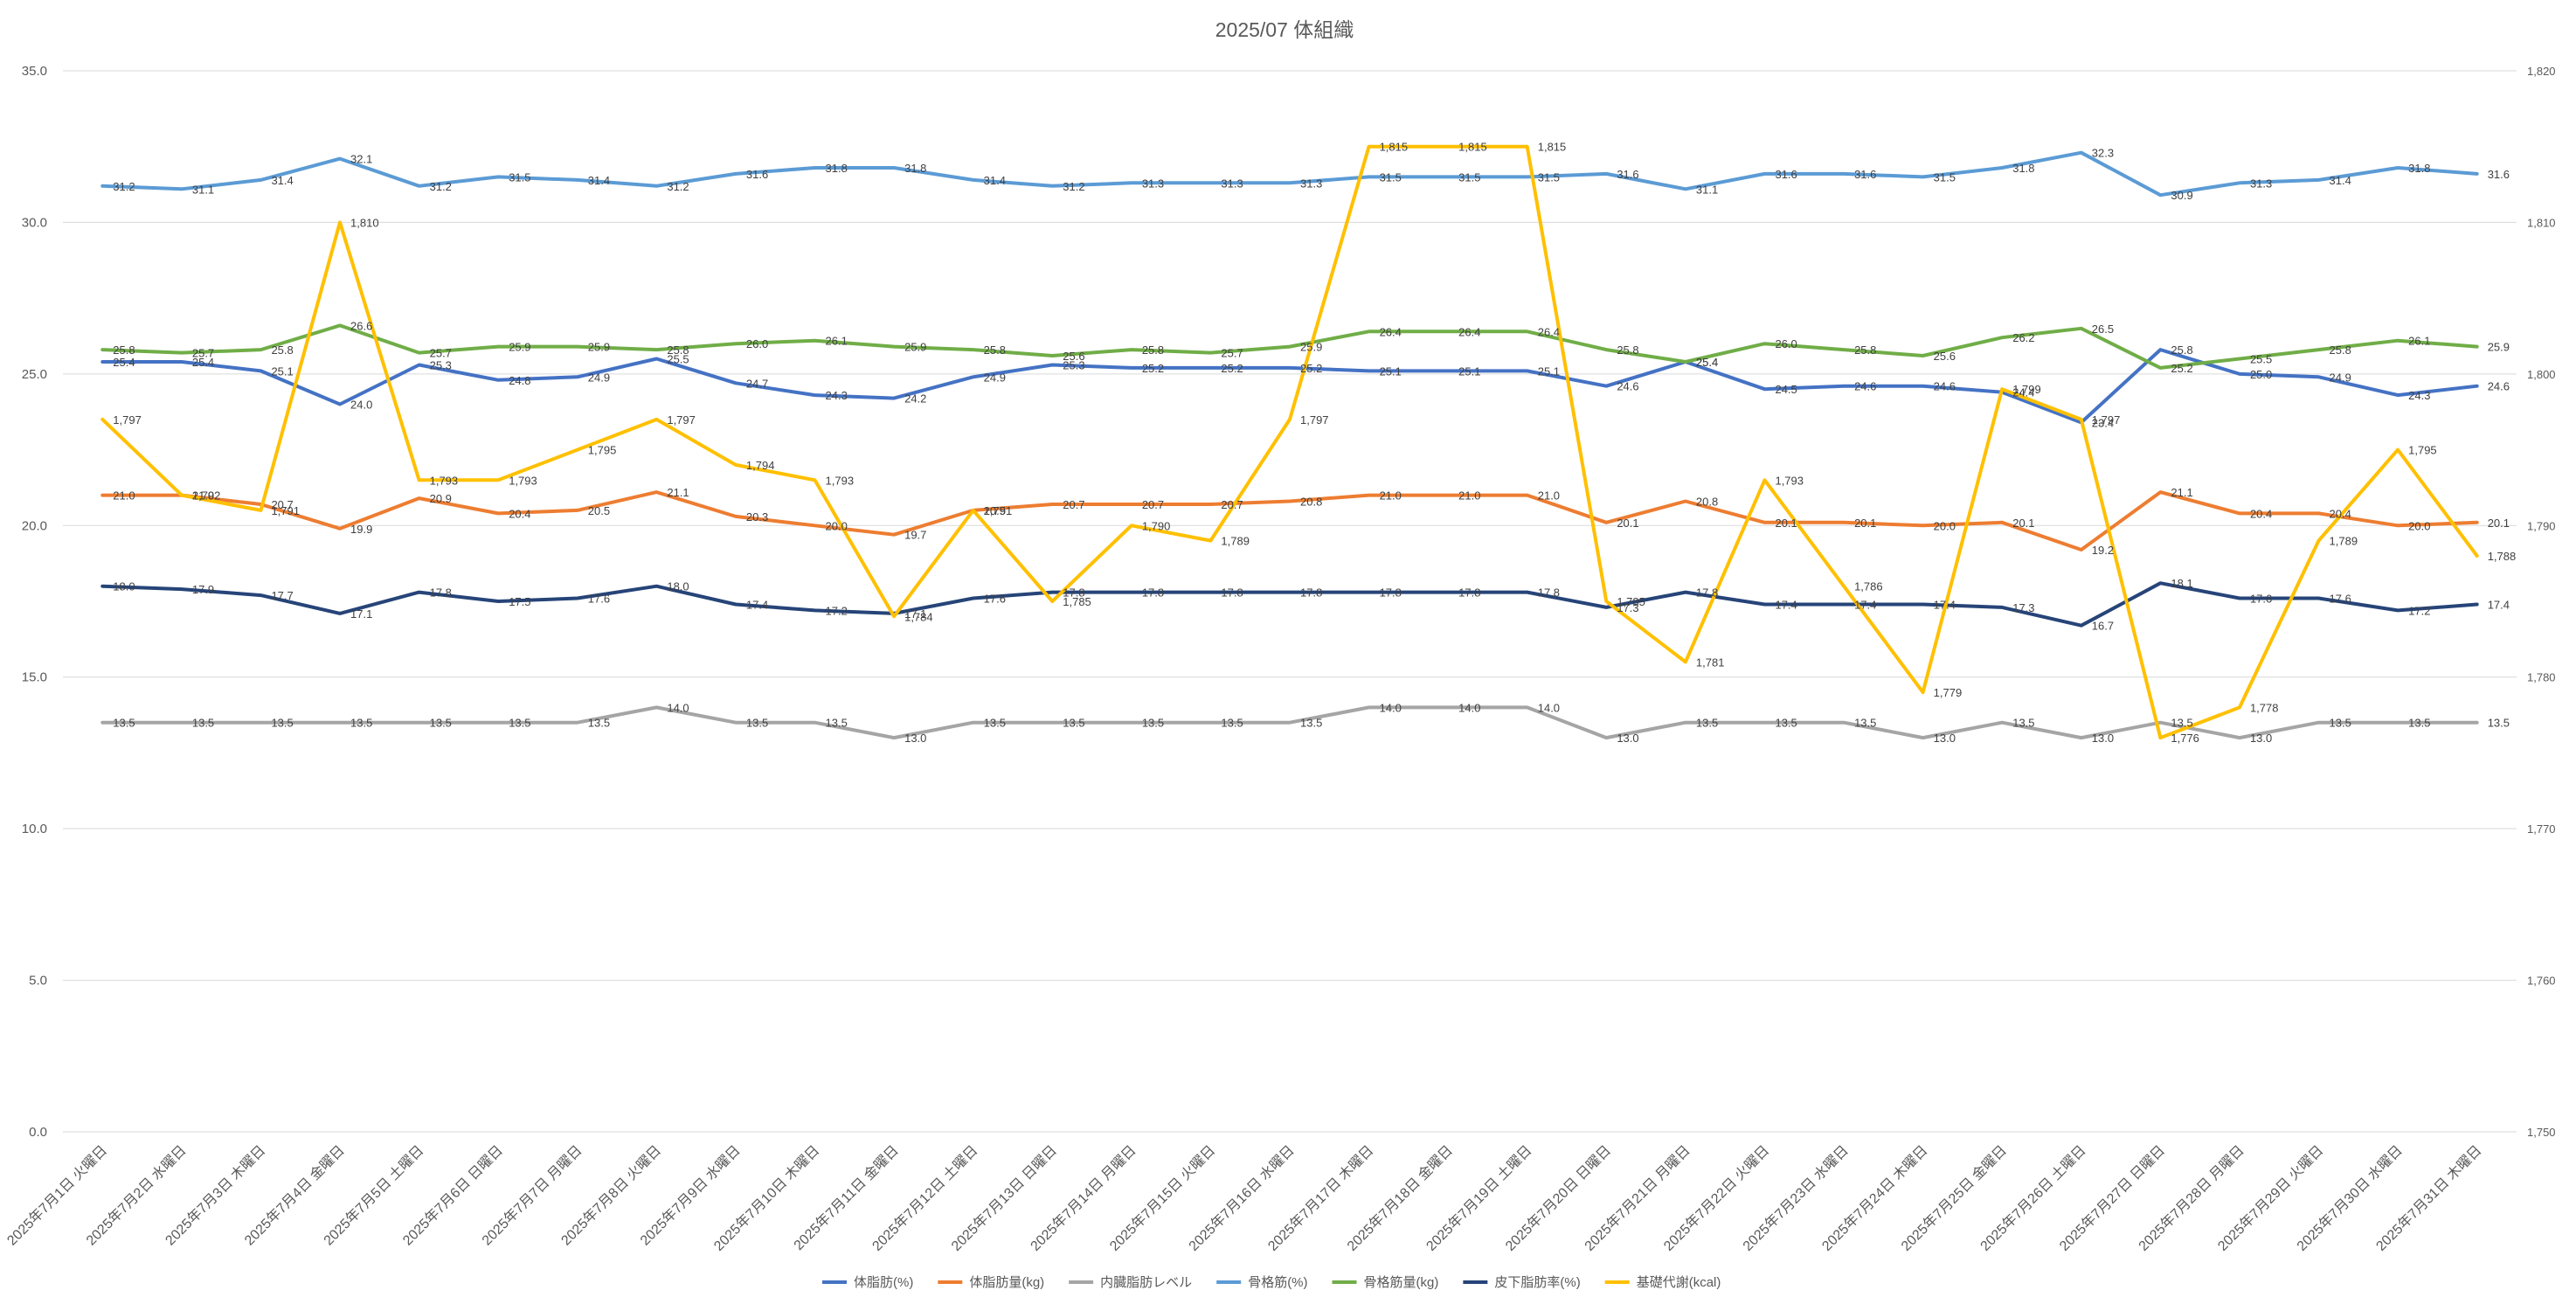 The image size is (2576, 1311). What do you see at coordinates (1707, 503) in the screenshot?
I see `data-label: 20.8` at bounding box center [1707, 503].